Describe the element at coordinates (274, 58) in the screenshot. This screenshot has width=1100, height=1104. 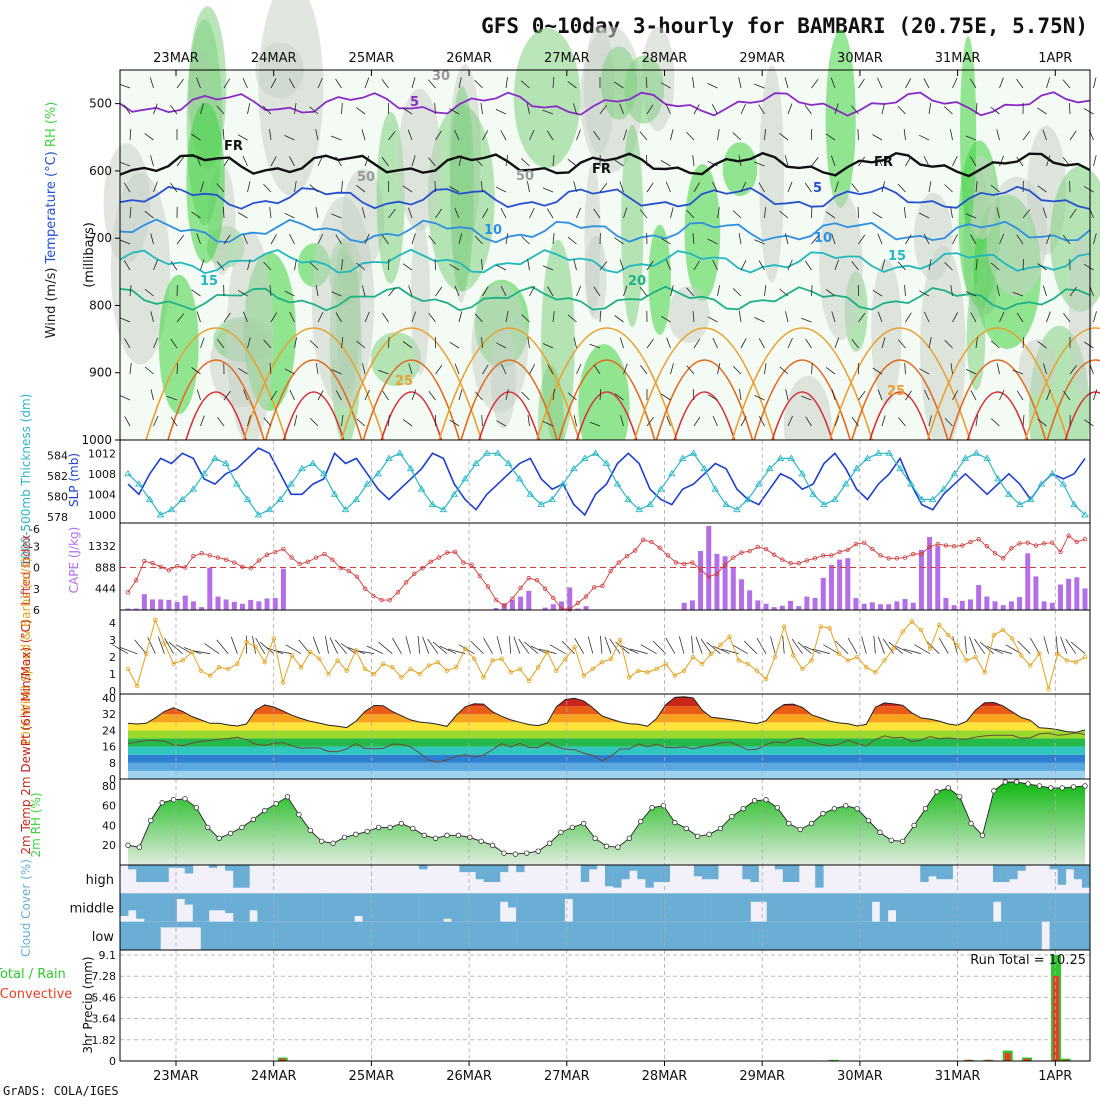
I see `date-tick-label-top: 24MAR` at that location.